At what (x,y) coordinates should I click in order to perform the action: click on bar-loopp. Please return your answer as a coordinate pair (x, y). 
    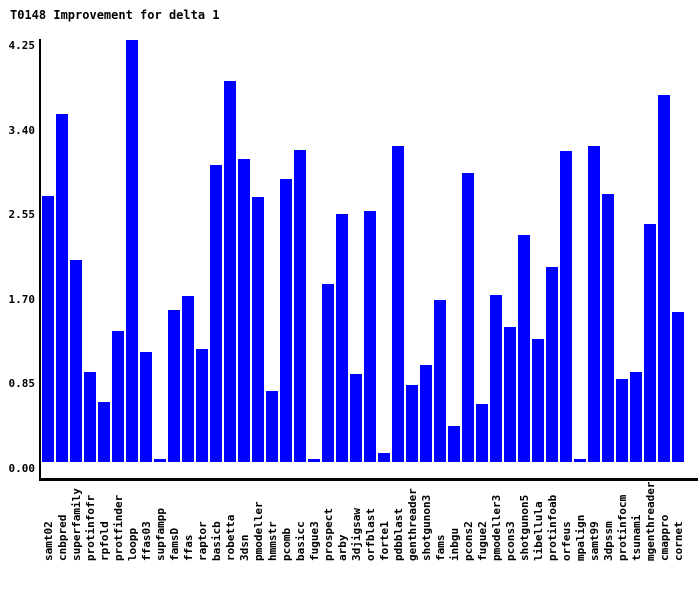
    Looking at the image, I should click on (132, 251).